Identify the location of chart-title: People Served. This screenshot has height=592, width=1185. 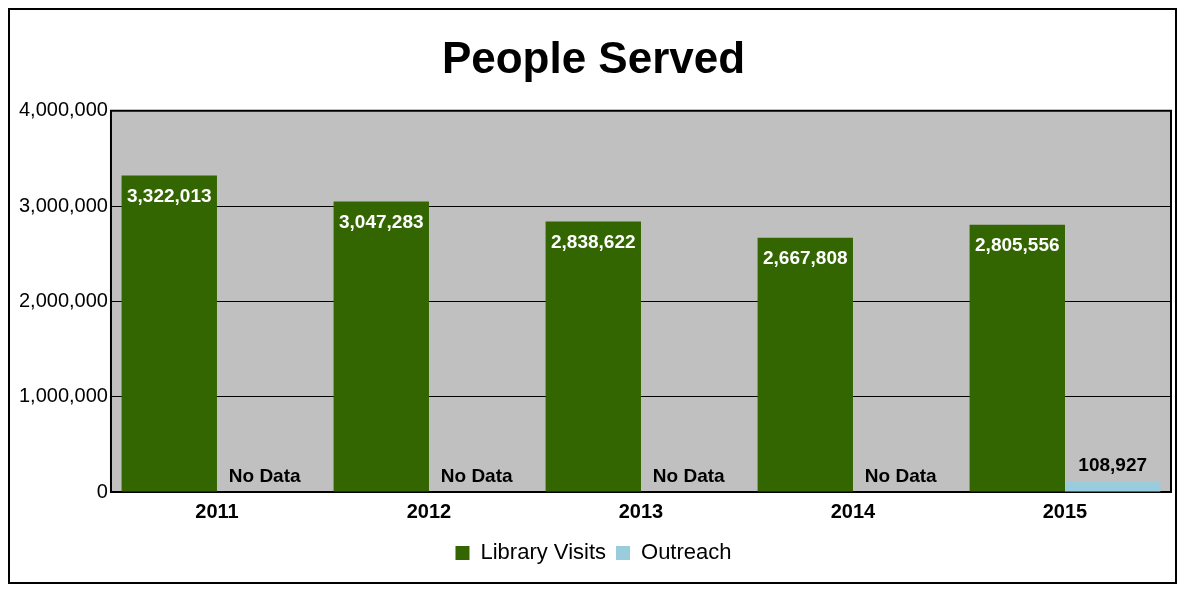
(593, 57).